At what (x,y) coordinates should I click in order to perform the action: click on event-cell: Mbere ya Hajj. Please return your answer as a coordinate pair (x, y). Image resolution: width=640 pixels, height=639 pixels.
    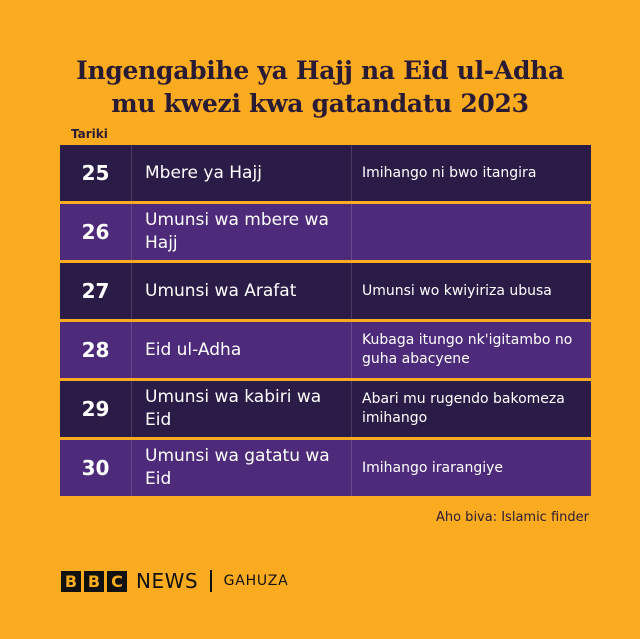
    Looking at the image, I should click on (242, 173).